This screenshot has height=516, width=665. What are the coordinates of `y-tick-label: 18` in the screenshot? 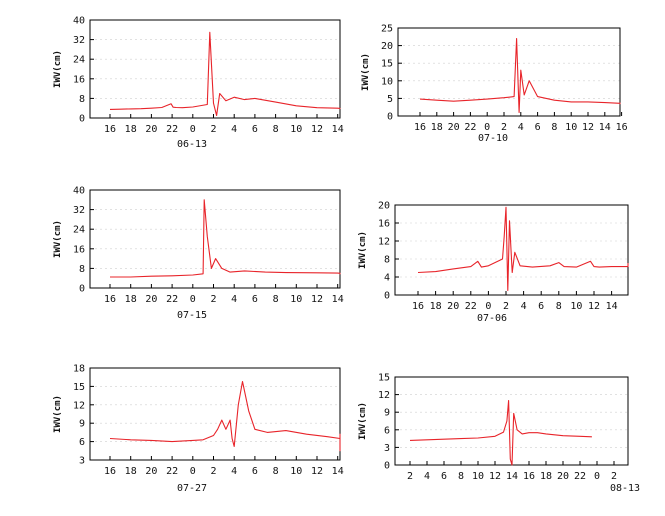 It's located at (79, 369).